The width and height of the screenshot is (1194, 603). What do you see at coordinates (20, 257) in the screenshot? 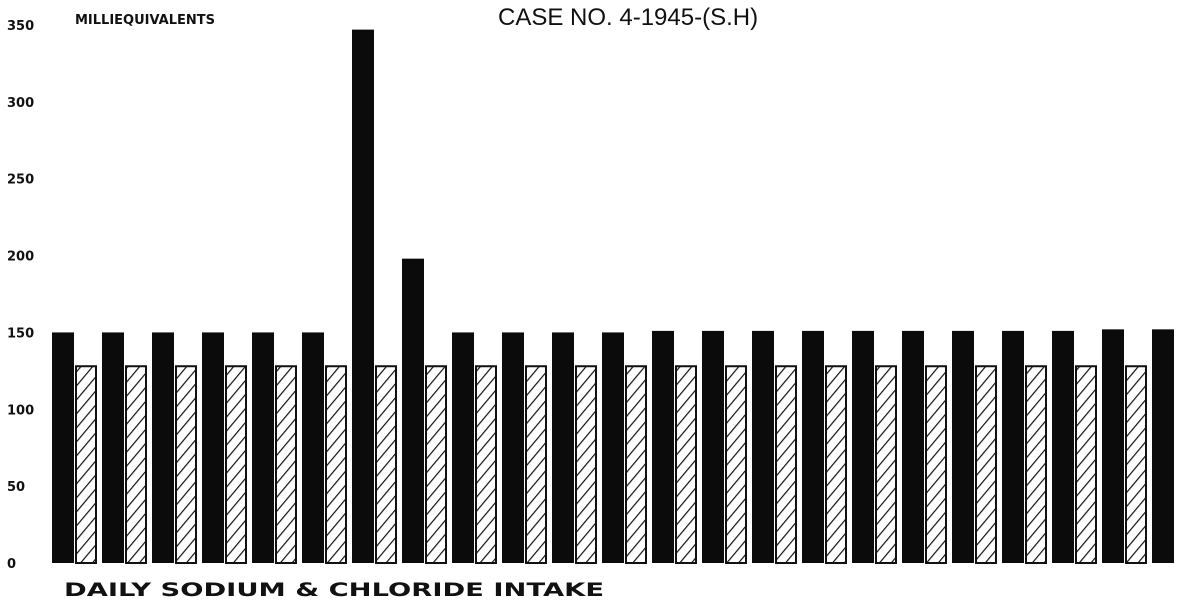
I see `y-tick-label: 200` at bounding box center [20, 257].